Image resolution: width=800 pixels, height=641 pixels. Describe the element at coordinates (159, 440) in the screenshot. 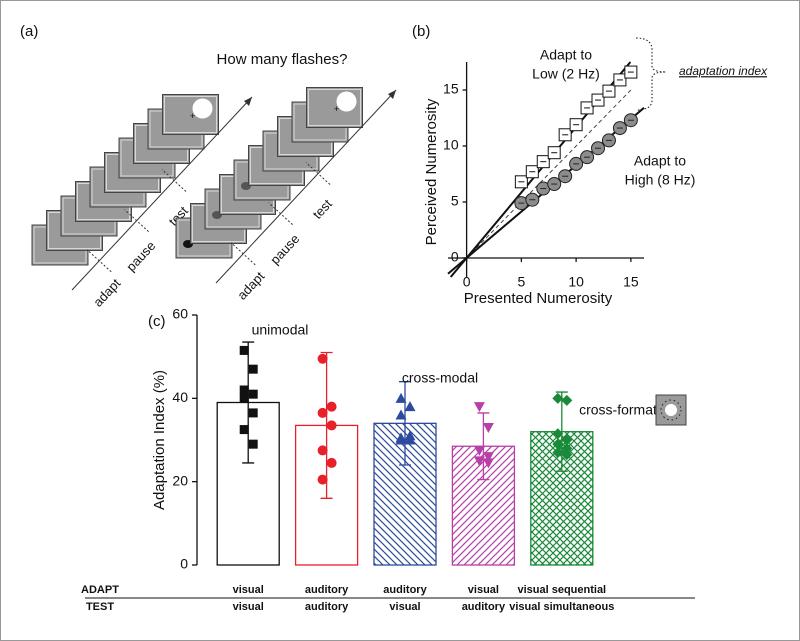

I see `y-axis-label: Adaptation Index (%)` at that location.